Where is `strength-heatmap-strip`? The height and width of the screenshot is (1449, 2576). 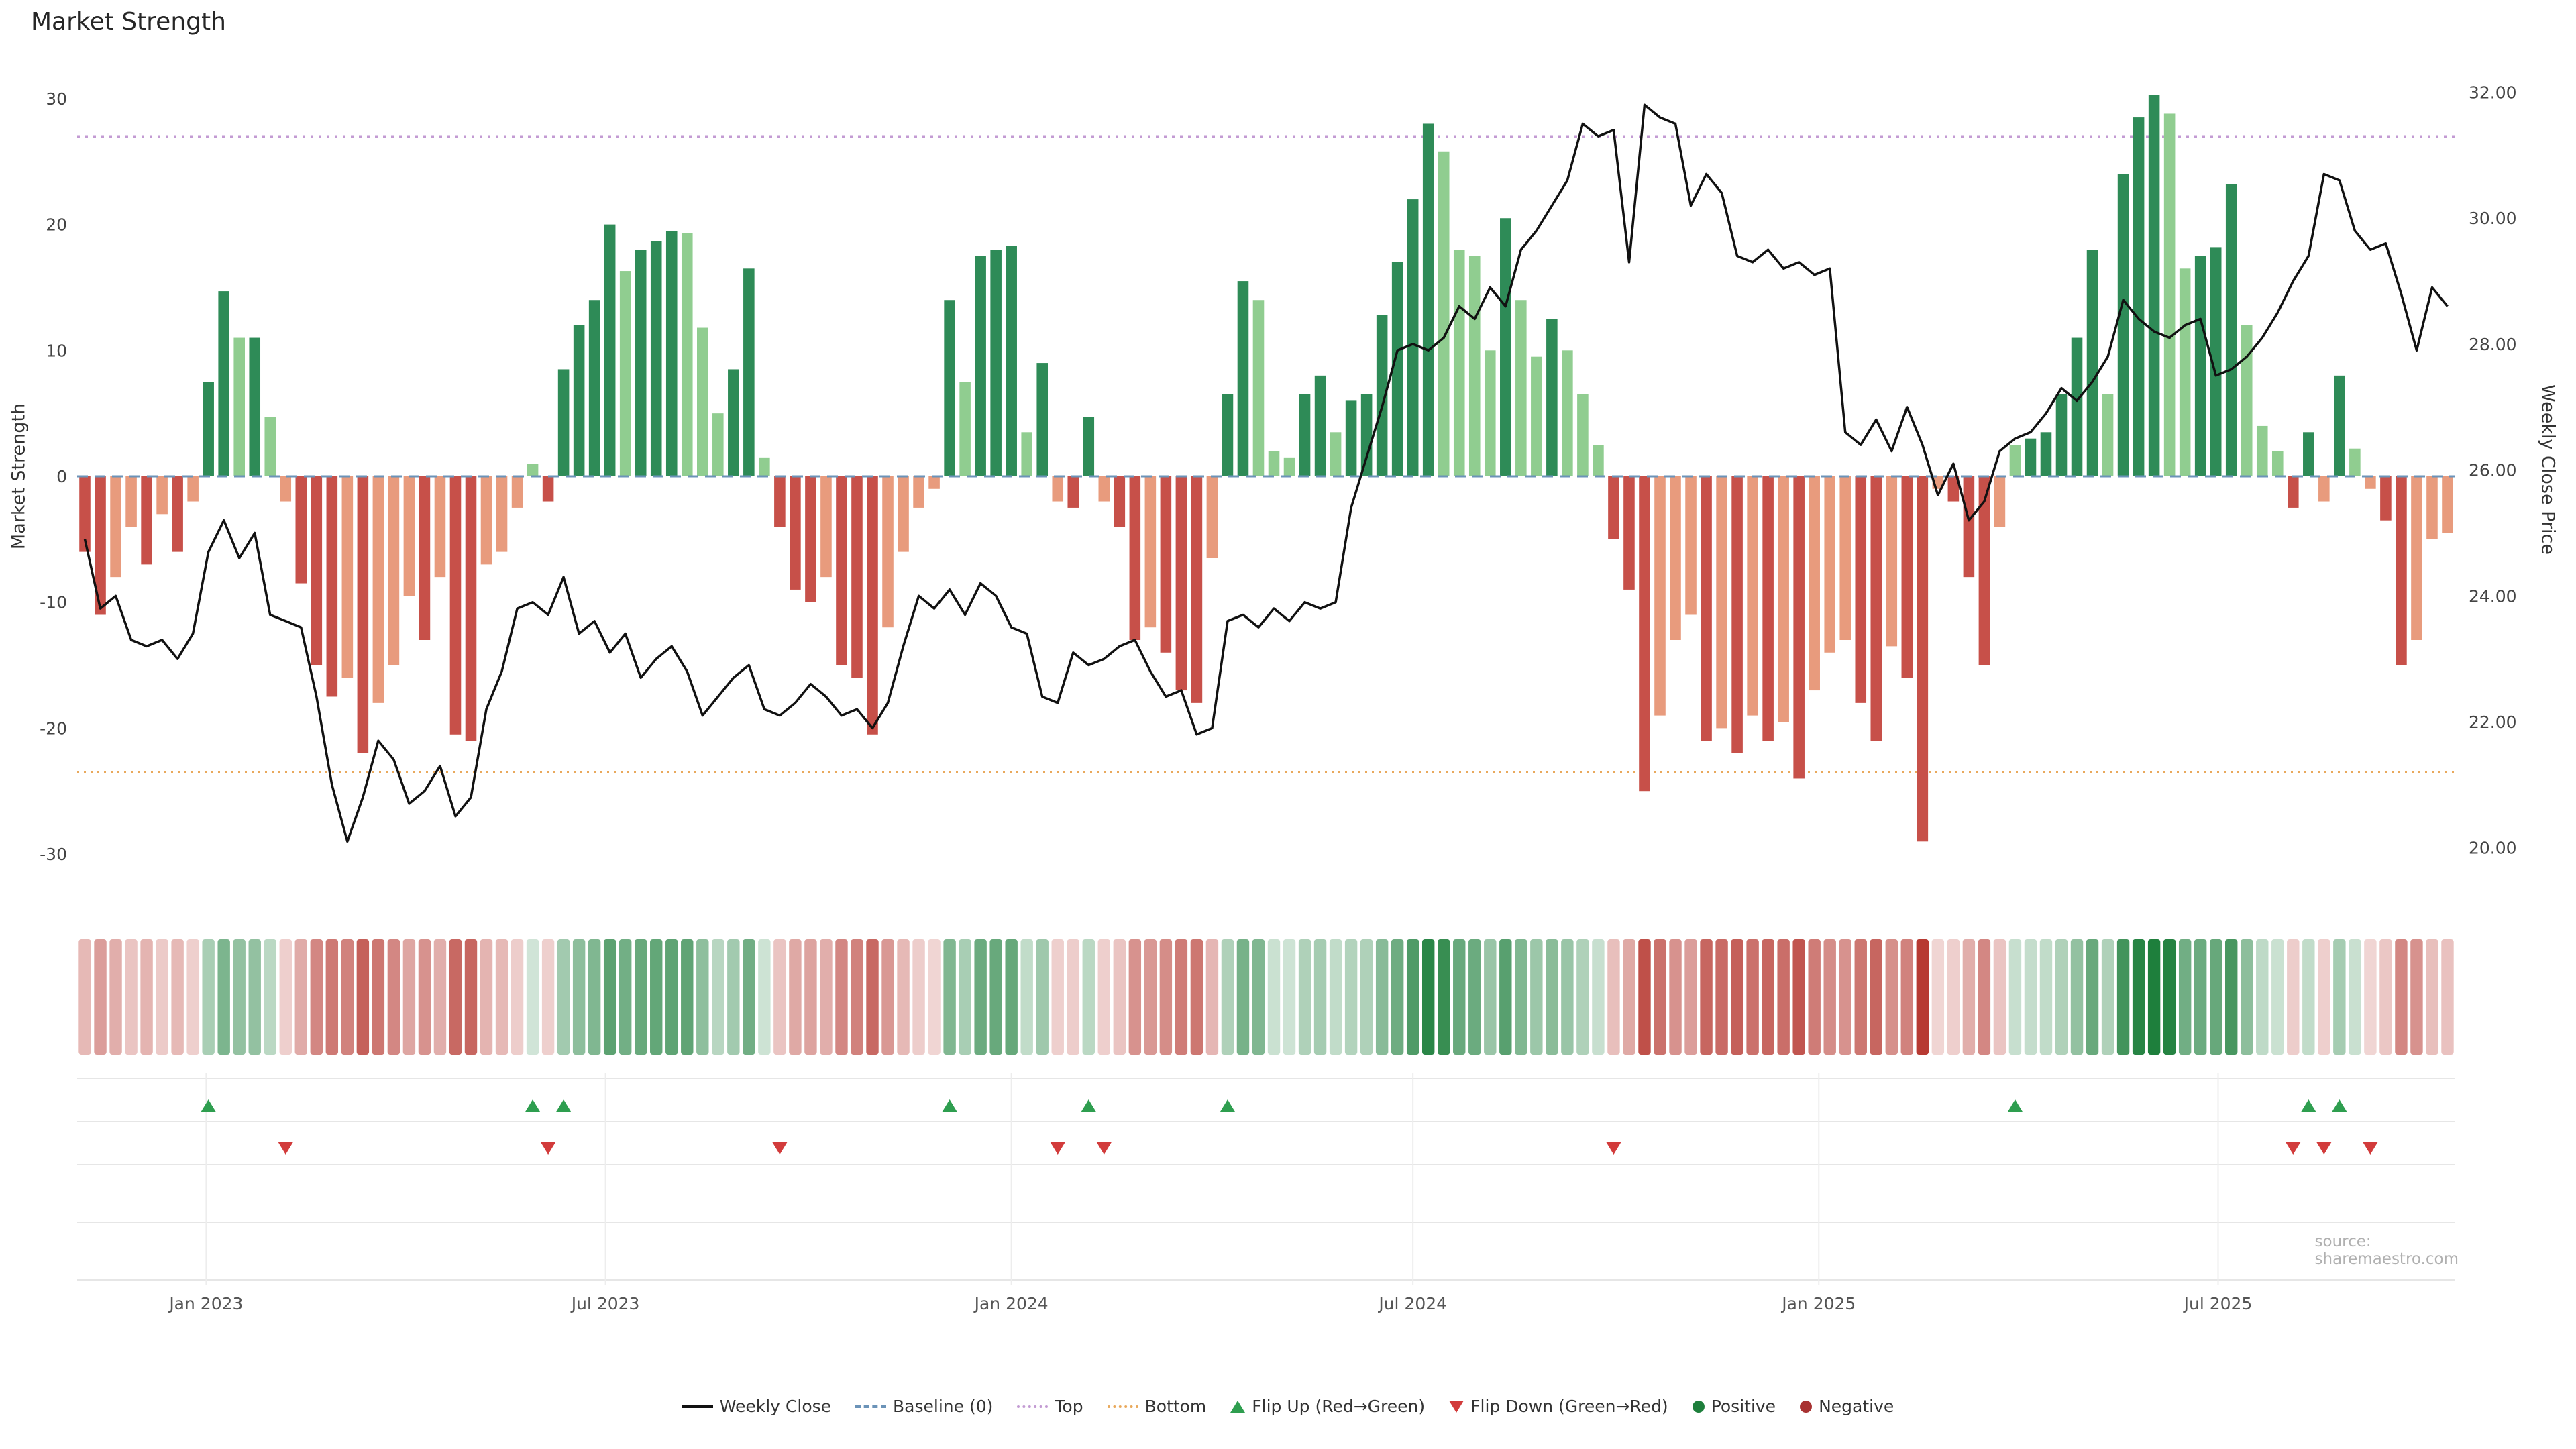
strength-heatmap-strip is located at coordinates (1266, 997).